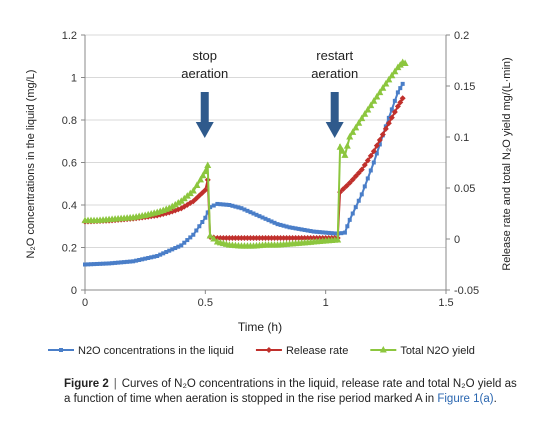 The height and width of the screenshot is (447, 539). Describe the element at coordinates (205, 303) in the screenshot. I see `x-tick-label: 0.5` at that location.